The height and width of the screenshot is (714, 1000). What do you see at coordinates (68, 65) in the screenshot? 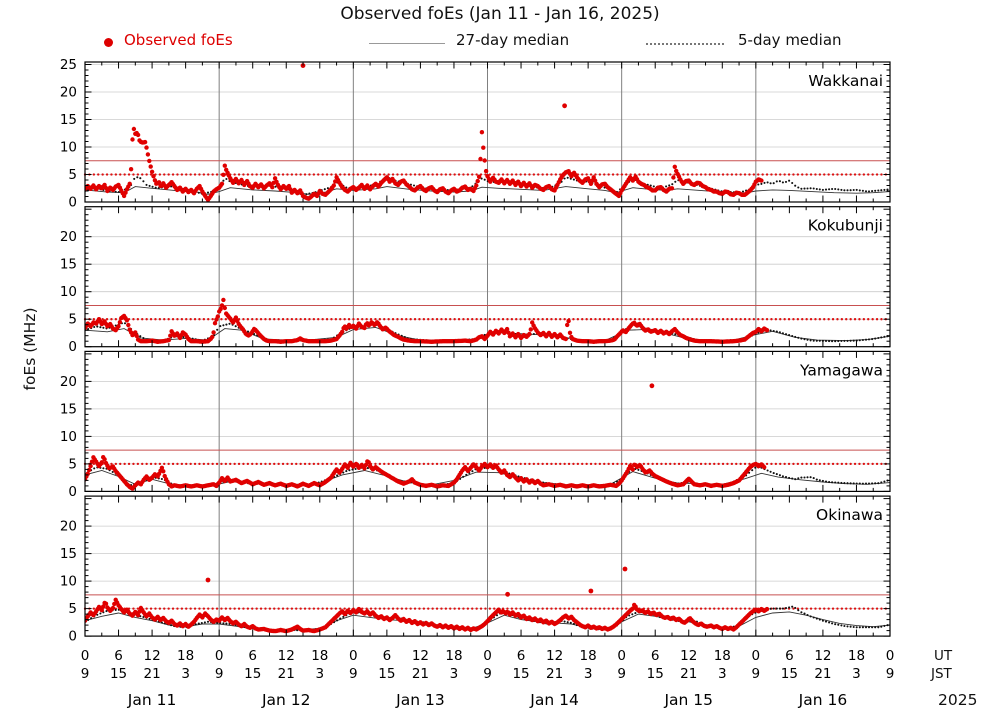
I see `y-tick-label: 25` at bounding box center [68, 65].